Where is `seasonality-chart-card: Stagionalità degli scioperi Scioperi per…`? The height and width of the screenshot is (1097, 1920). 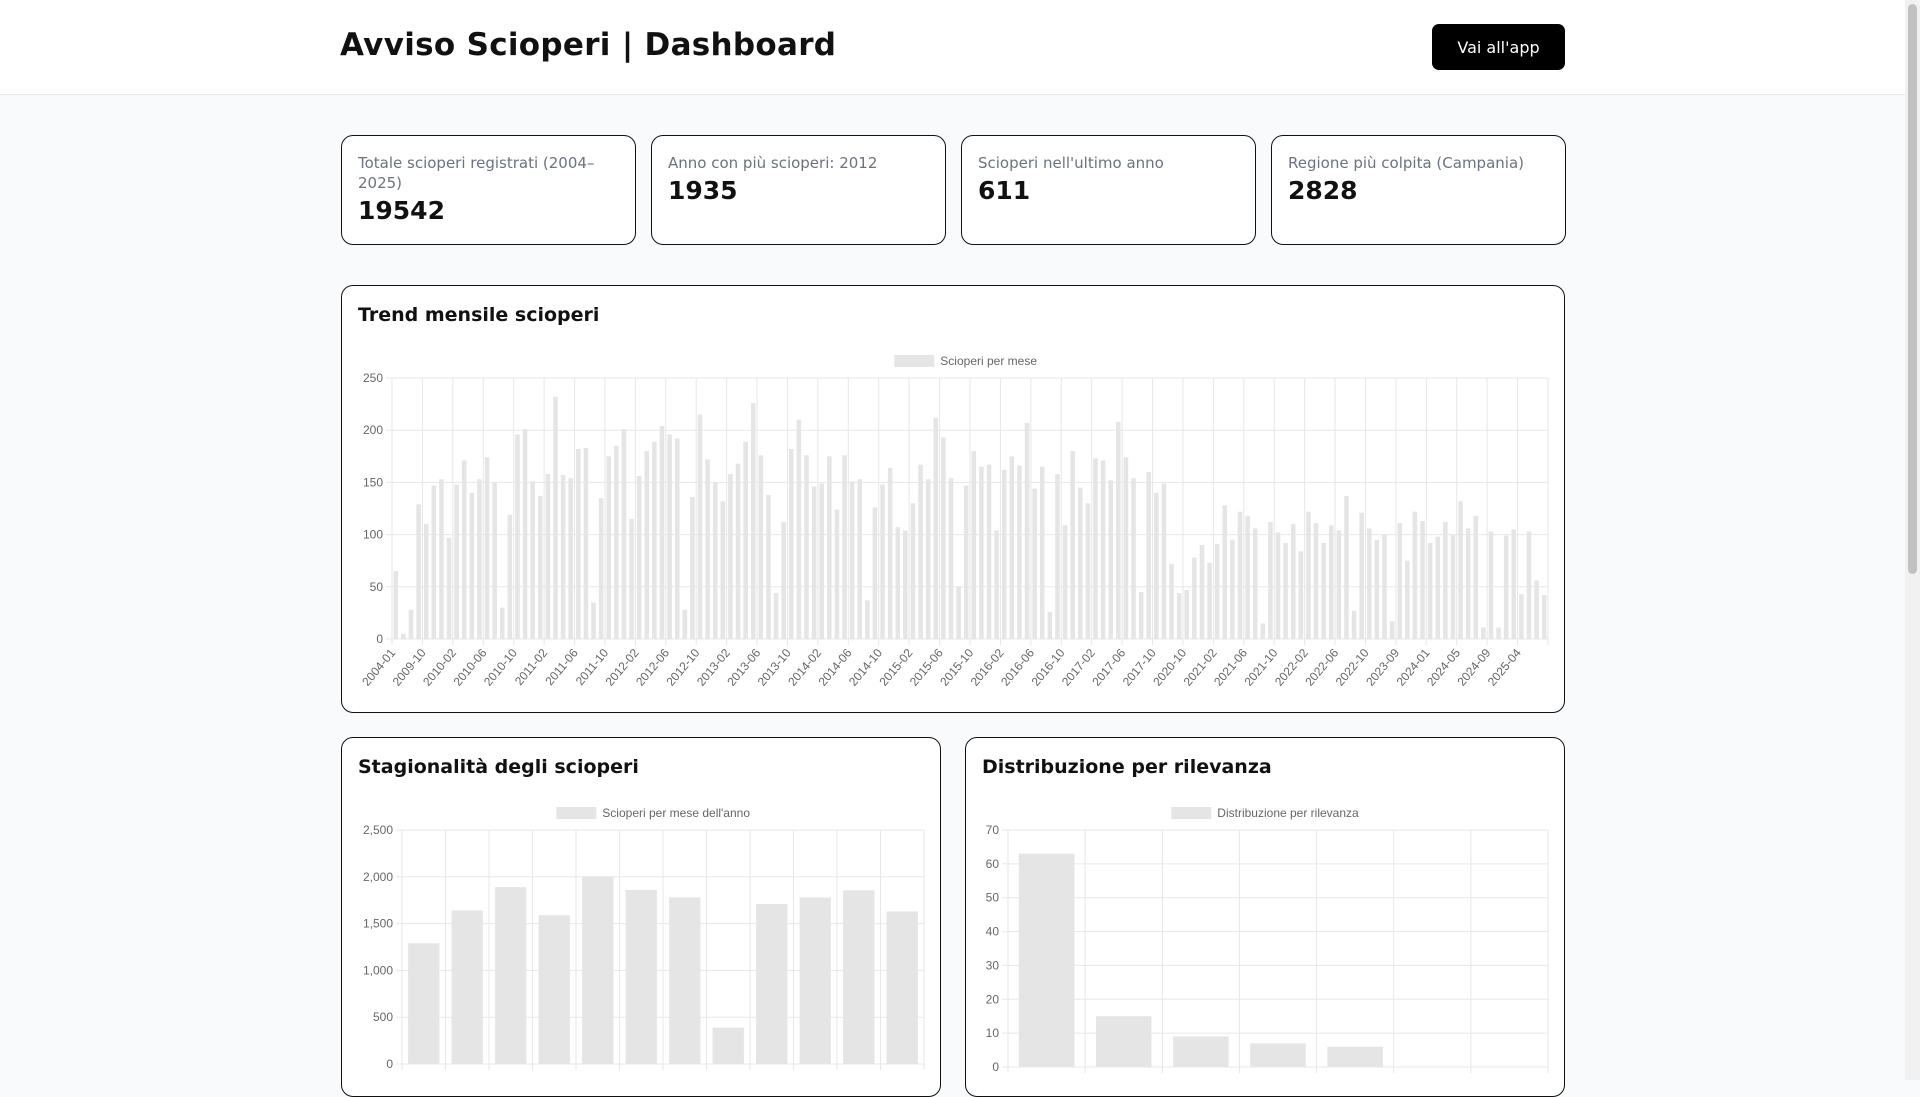 seasonality-chart-card: Stagionalità degli scioperi Scioperi per… is located at coordinates (641, 917).